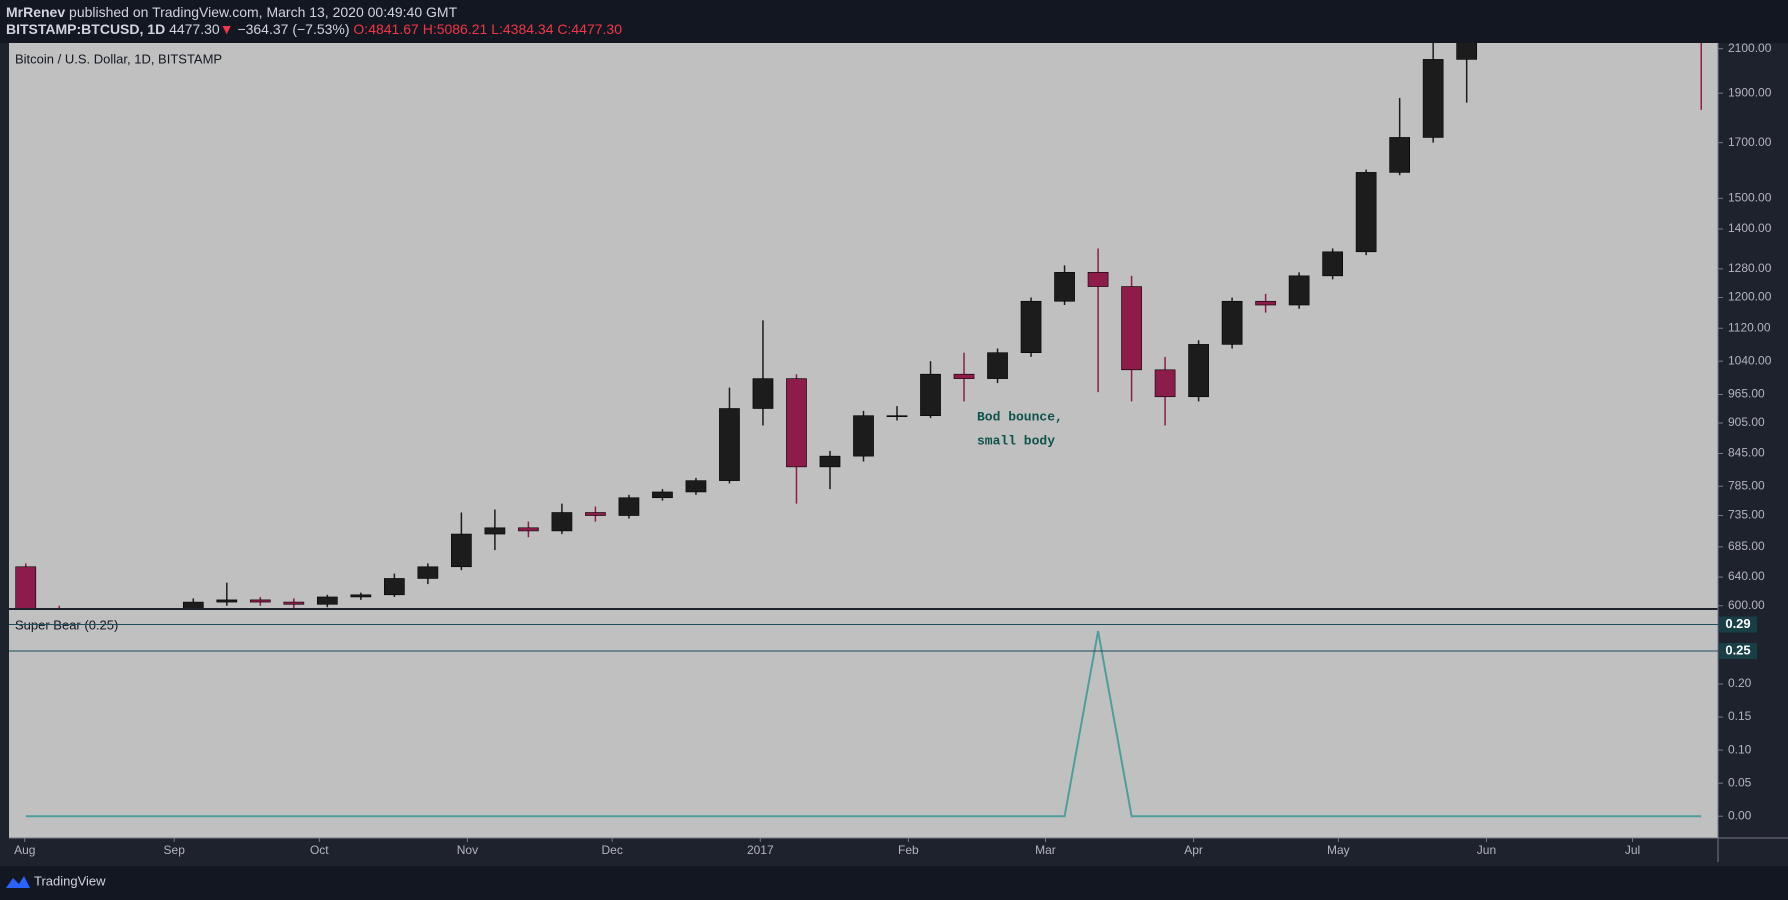 Image resolution: width=1788 pixels, height=900 pixels. I want to click on y-tick-label: 965.00, so click(1746, 394).